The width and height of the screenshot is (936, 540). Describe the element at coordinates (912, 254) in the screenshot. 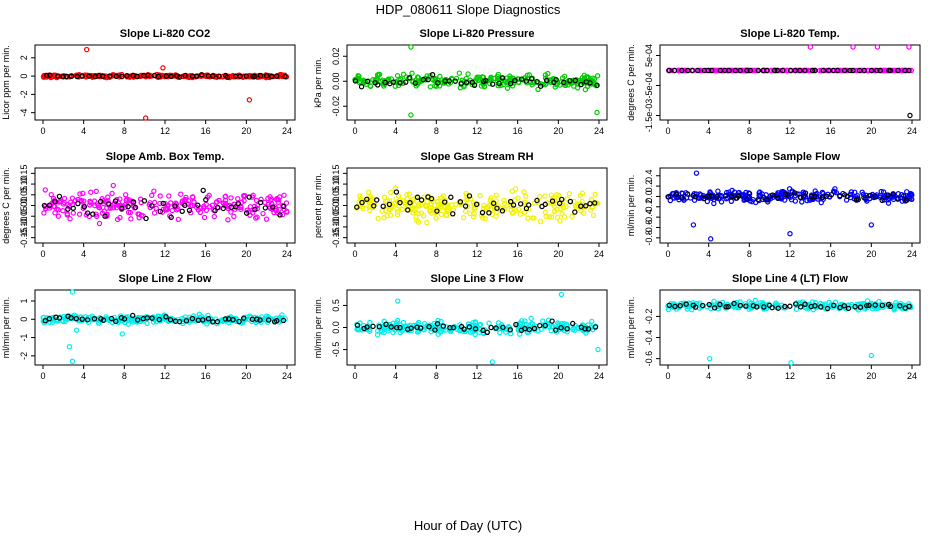

I see `x-tick-label: 24` at that location.